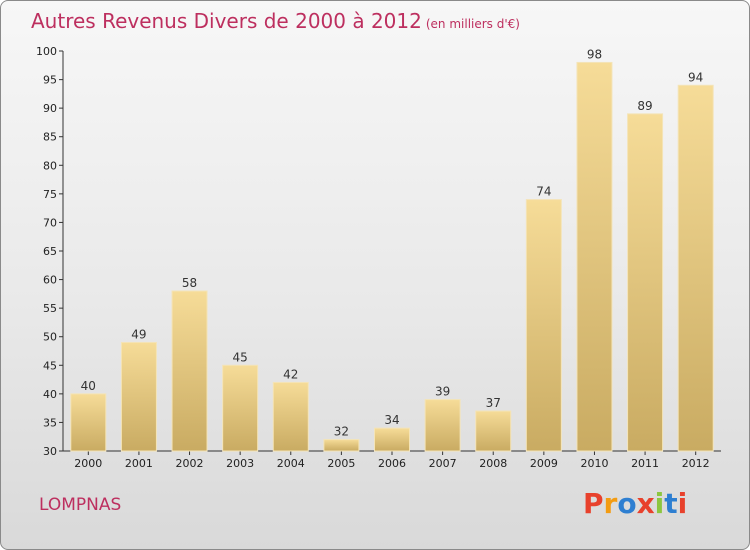 The width and height of the screenshot is (750, 550). Describe the element at coordinates (50, 280) in the screenshot. I see `y-tick-label: 60` at that location.